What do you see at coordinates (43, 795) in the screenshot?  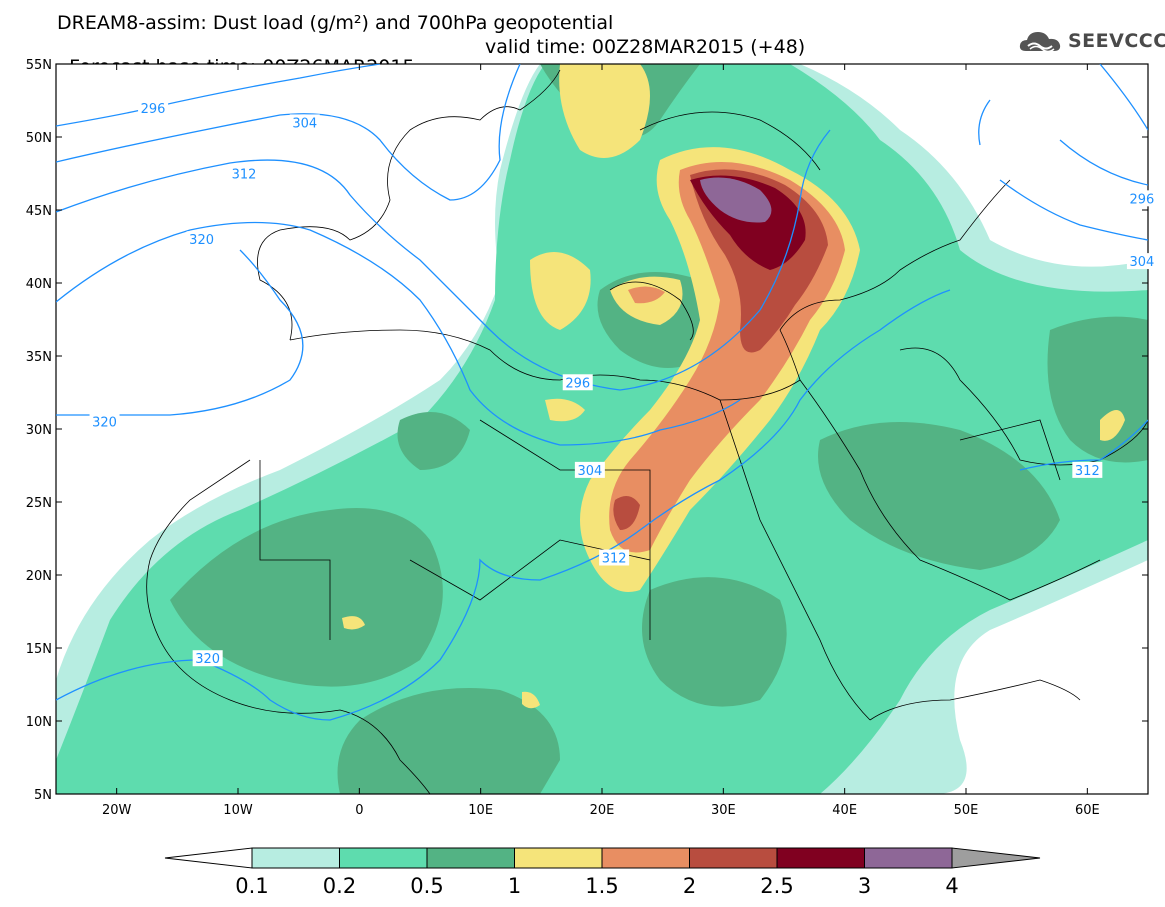 I see `lat-tick-label: 5N` at bounding box center [43, 795].